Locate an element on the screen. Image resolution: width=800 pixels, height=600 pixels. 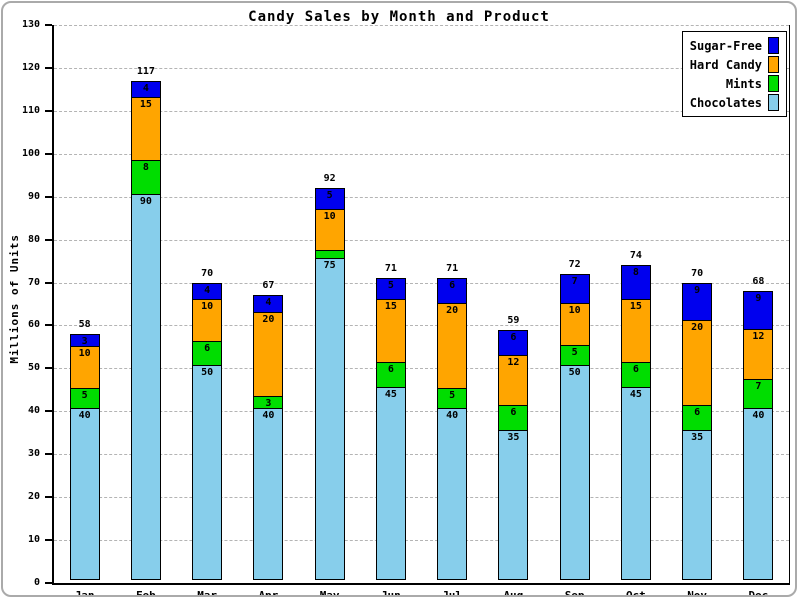
bar-feb: 117 4 15 8 90 is located at coordinates (145, 324).